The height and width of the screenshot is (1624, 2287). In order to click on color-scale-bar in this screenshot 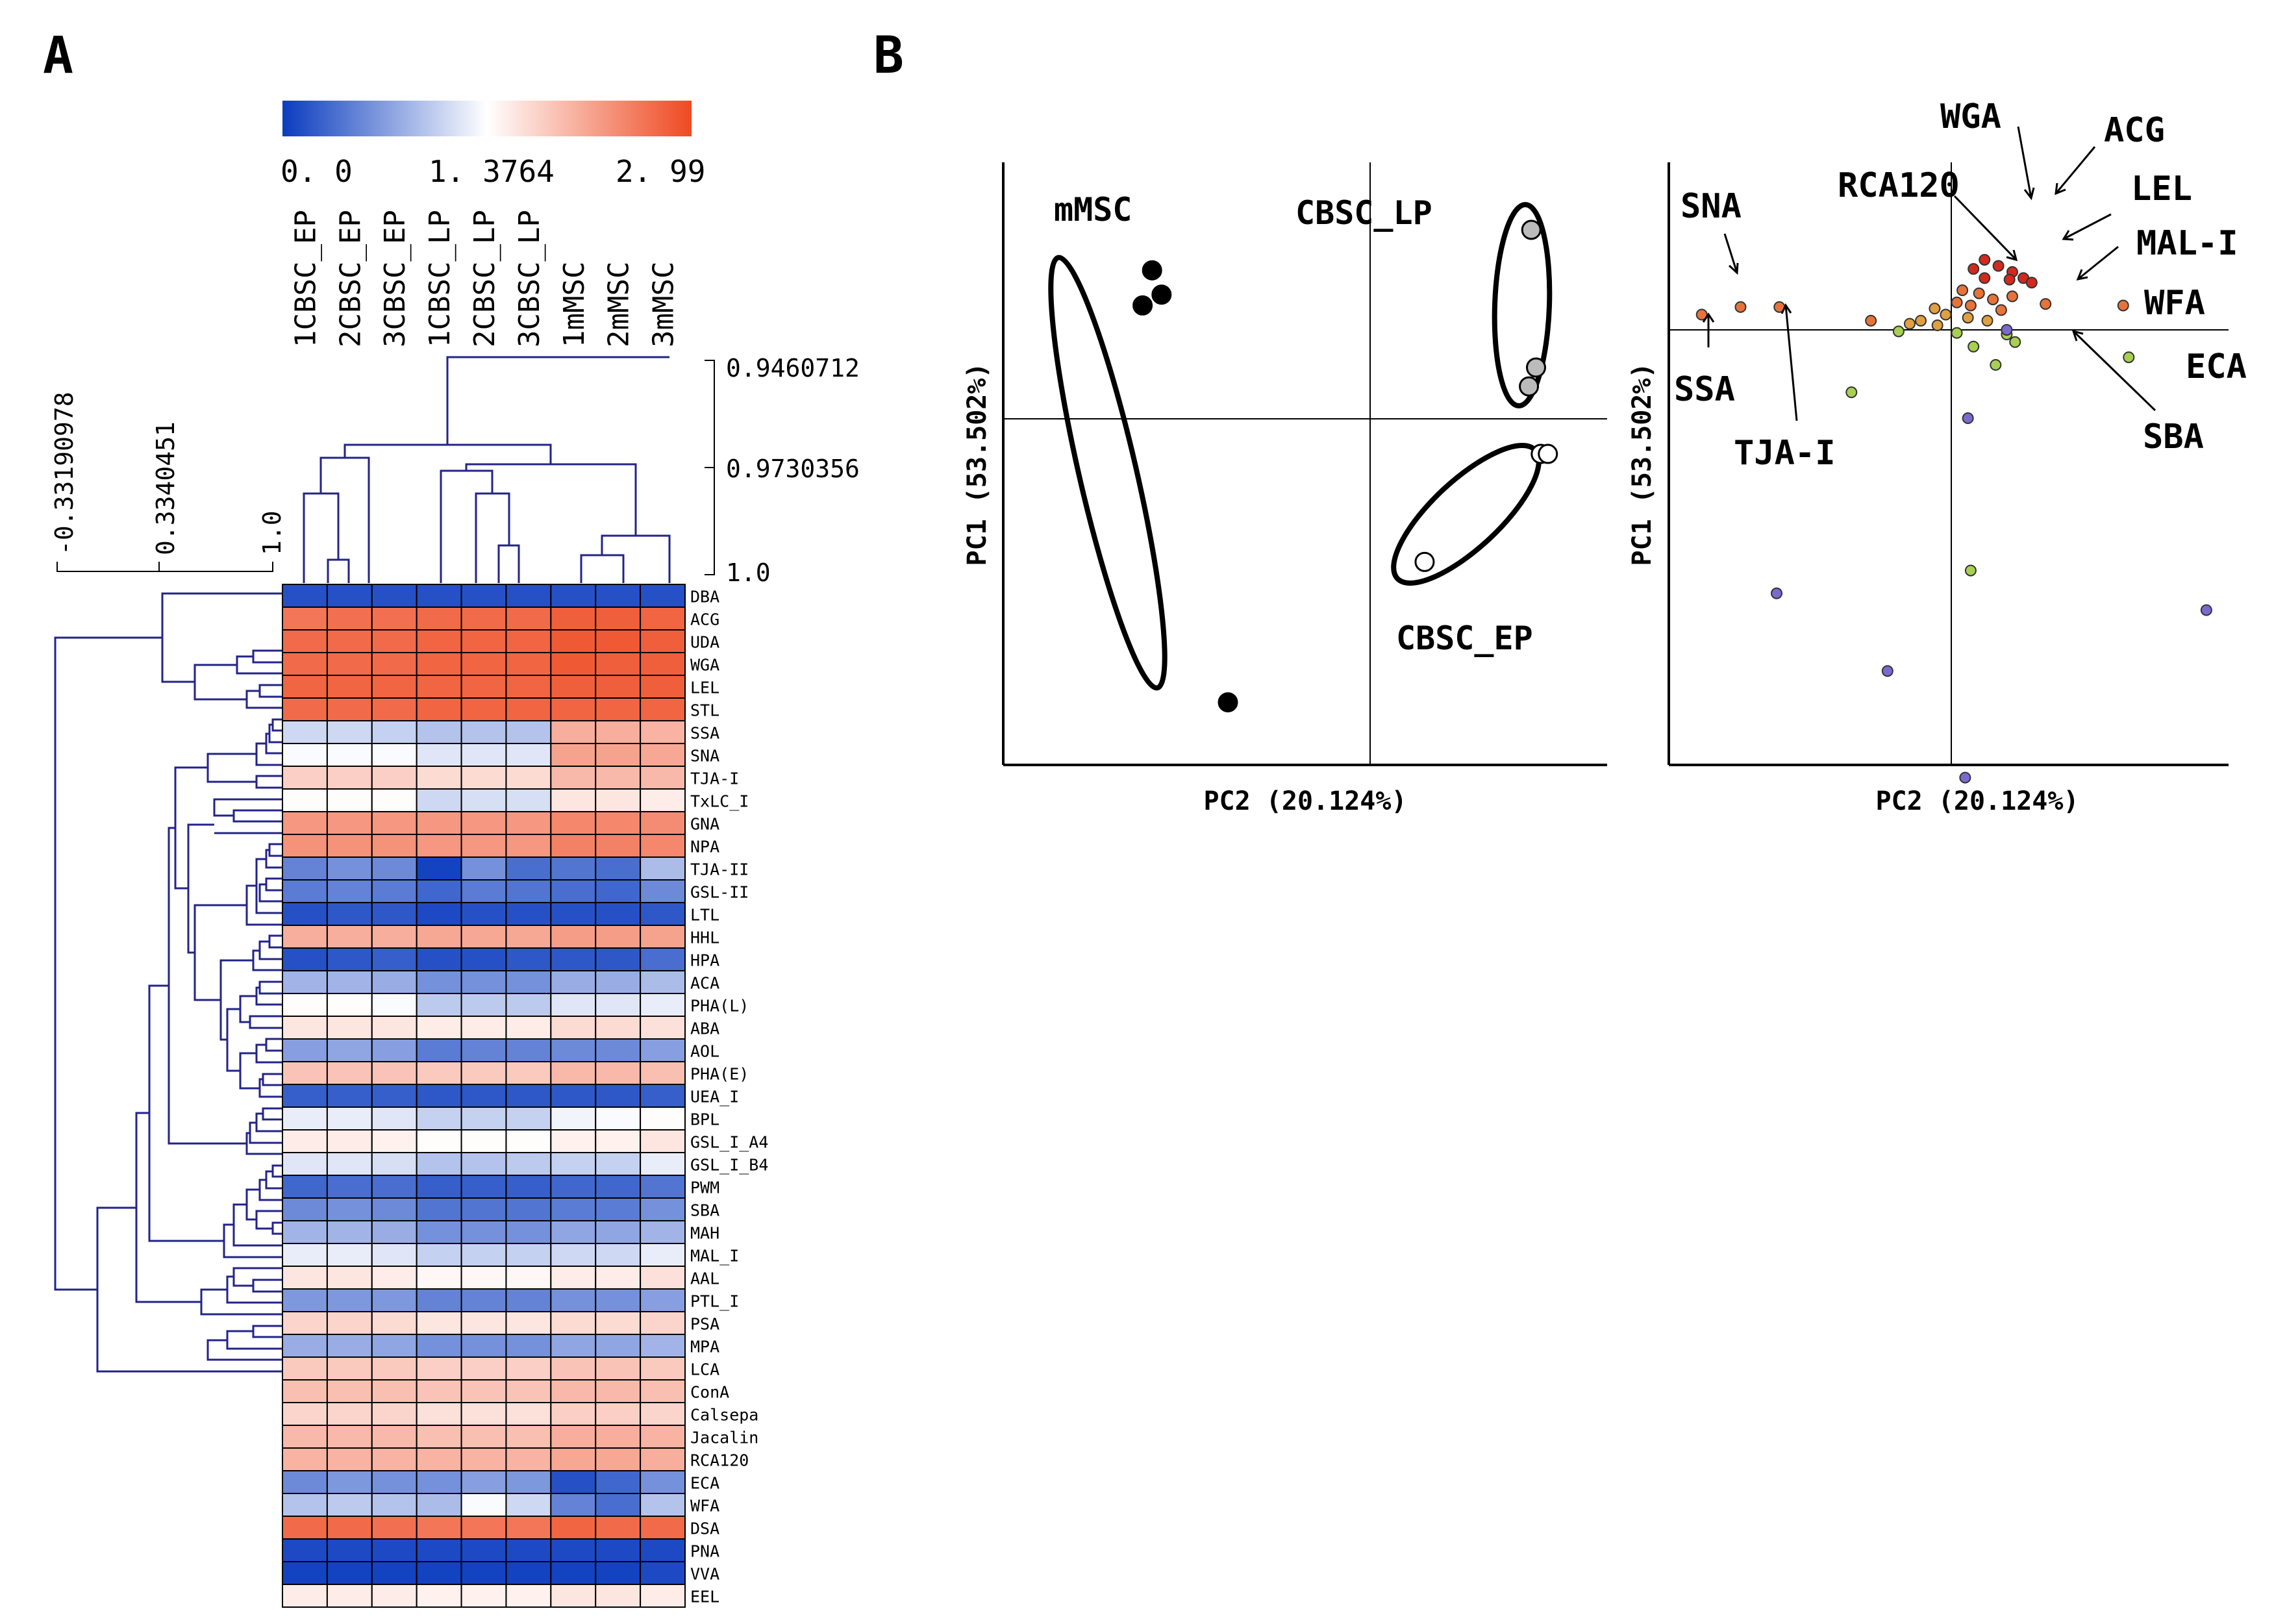, I will do `click(487, 118)`.